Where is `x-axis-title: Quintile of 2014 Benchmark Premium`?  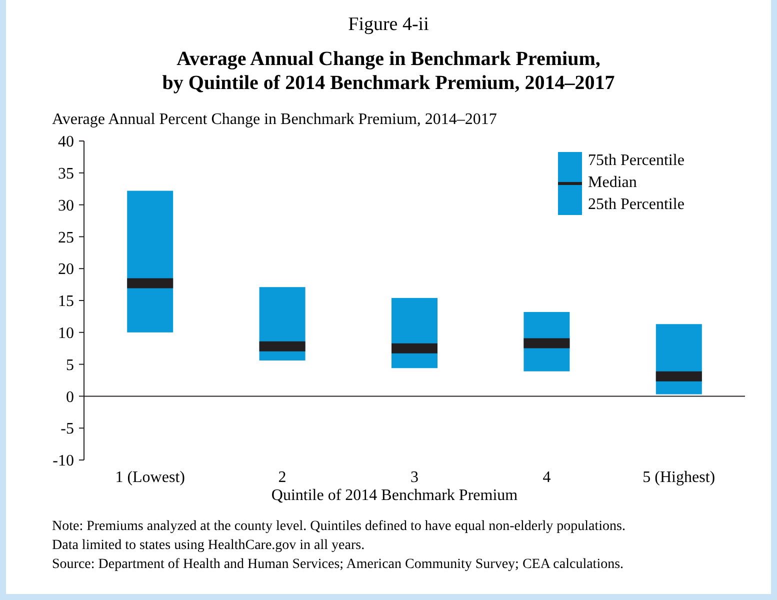 x-axis-title: Quintile of 2014 Benchmark Premium is located at coordinates (394, 495).